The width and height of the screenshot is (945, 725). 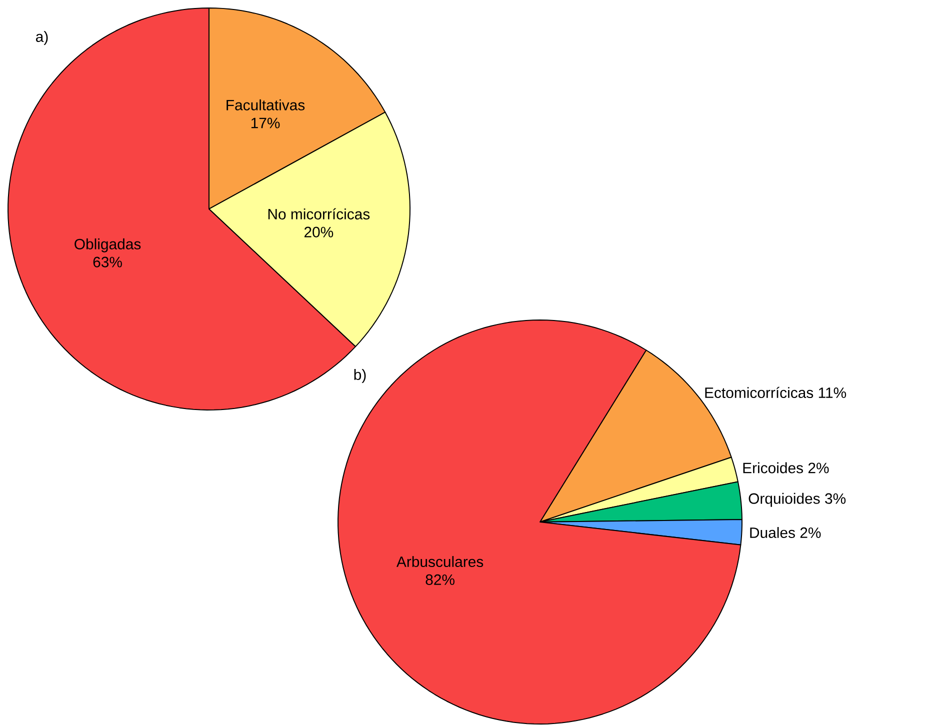 I want to click on slice-label: No micorrícicas, so click(x=319, y=214).